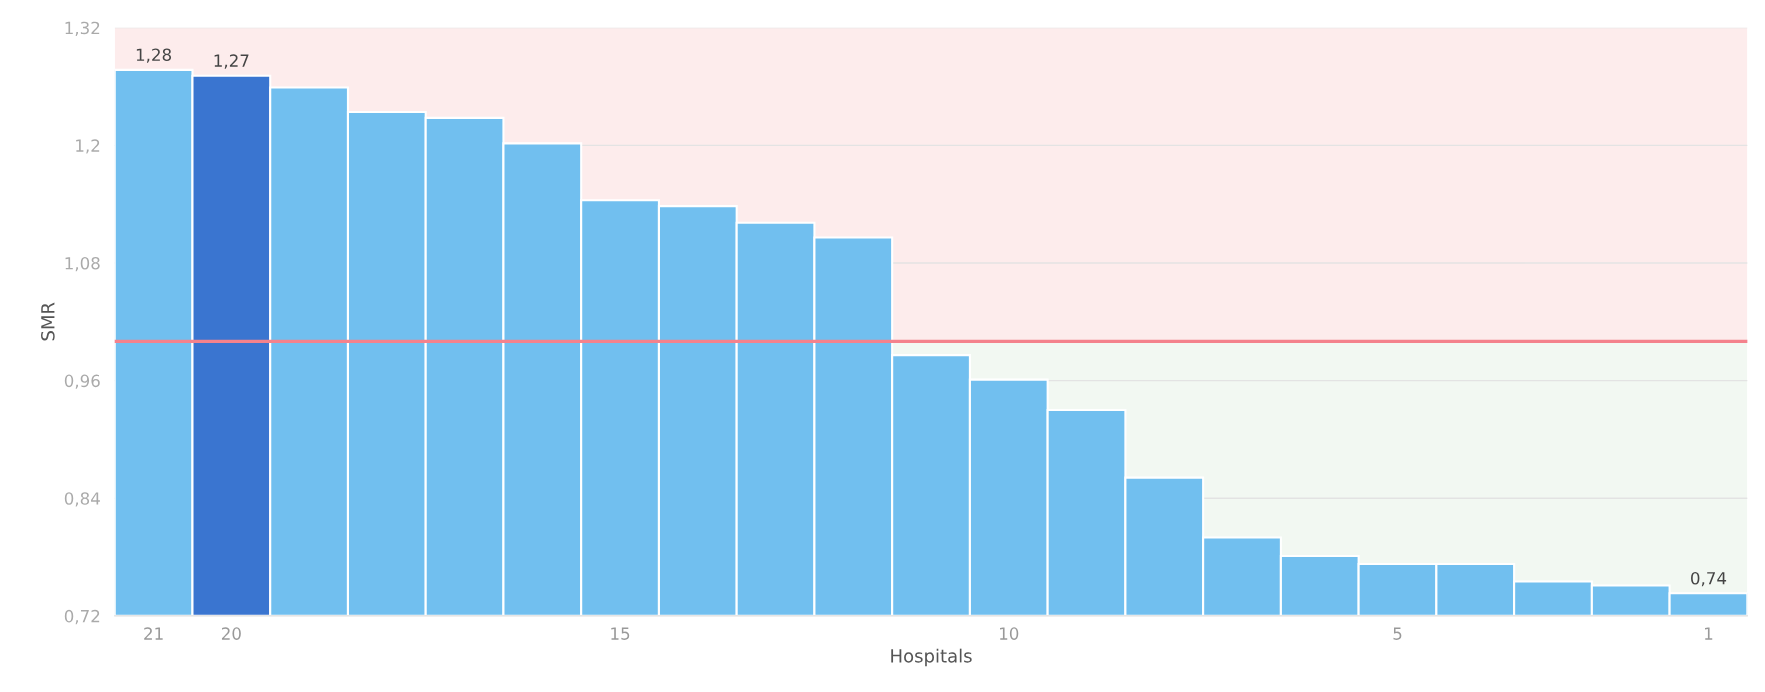 The image size is (1765, 692). I want to click on y-axis-title: SMR, so click(48, 321).